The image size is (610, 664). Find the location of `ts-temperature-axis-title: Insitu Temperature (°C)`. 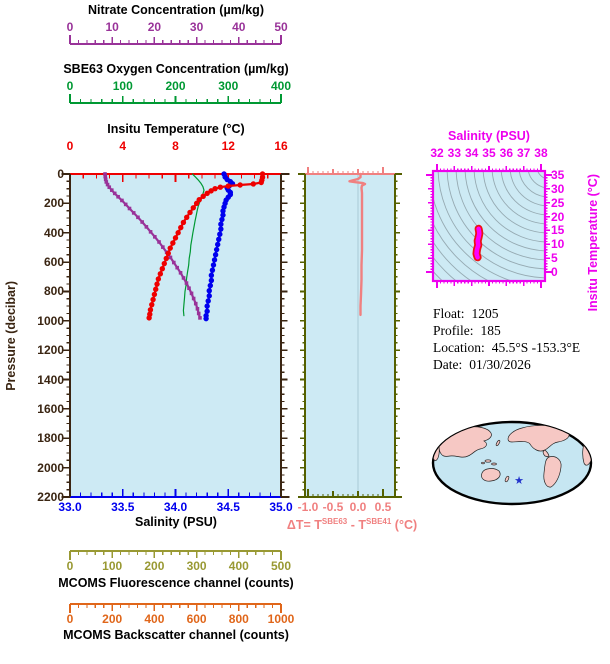

ts-temperature-axis-title: Insitu Temperature (°C) is located at coordinates (593, 243).